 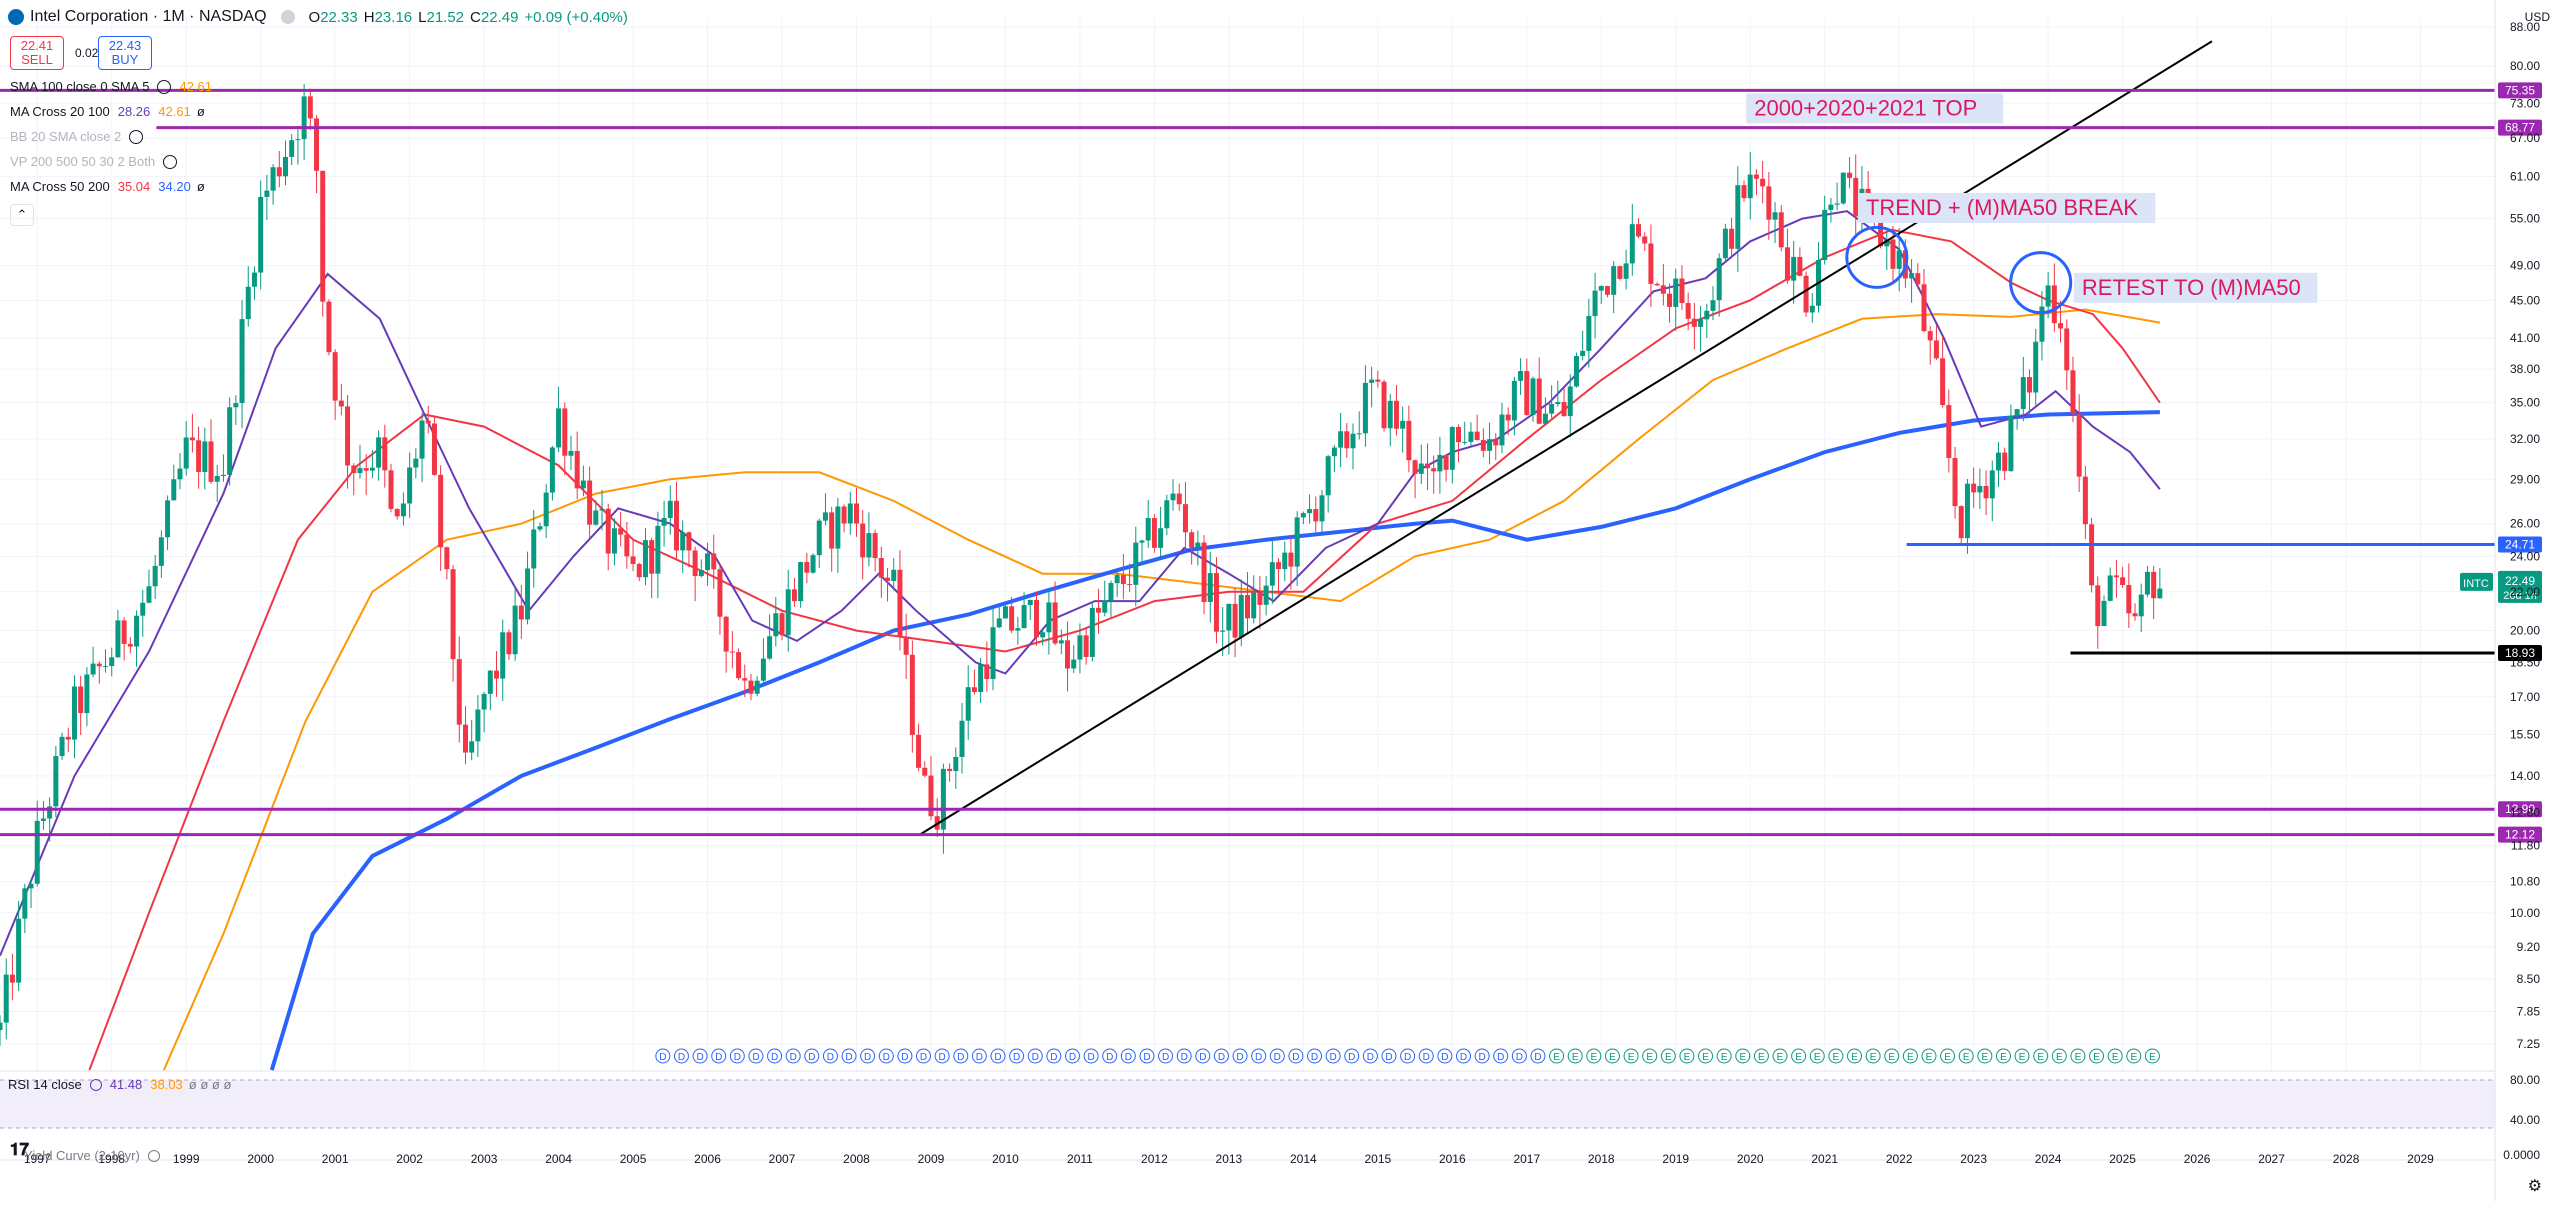 I want to click on low-value: 21.52, so click(x=445, y=17).